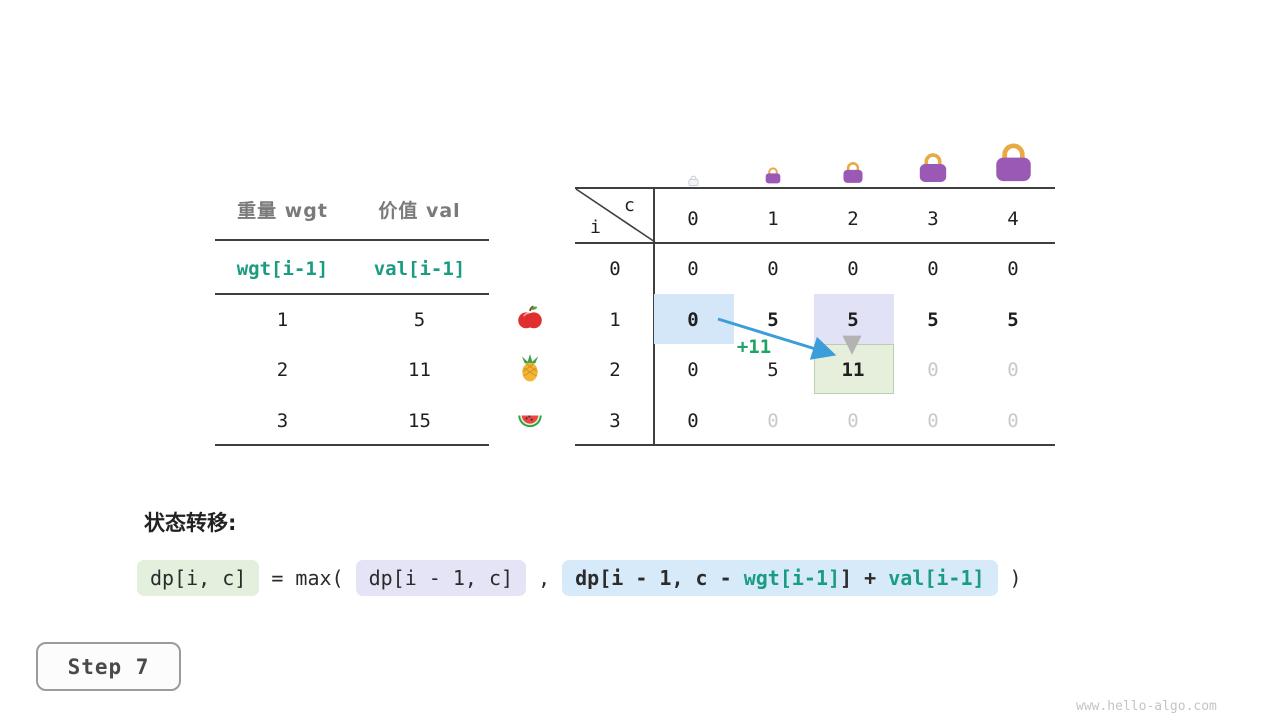  Describe the element at coordinates (853, 370) in the screenshot. I see `dp-cell: 11` at that location.